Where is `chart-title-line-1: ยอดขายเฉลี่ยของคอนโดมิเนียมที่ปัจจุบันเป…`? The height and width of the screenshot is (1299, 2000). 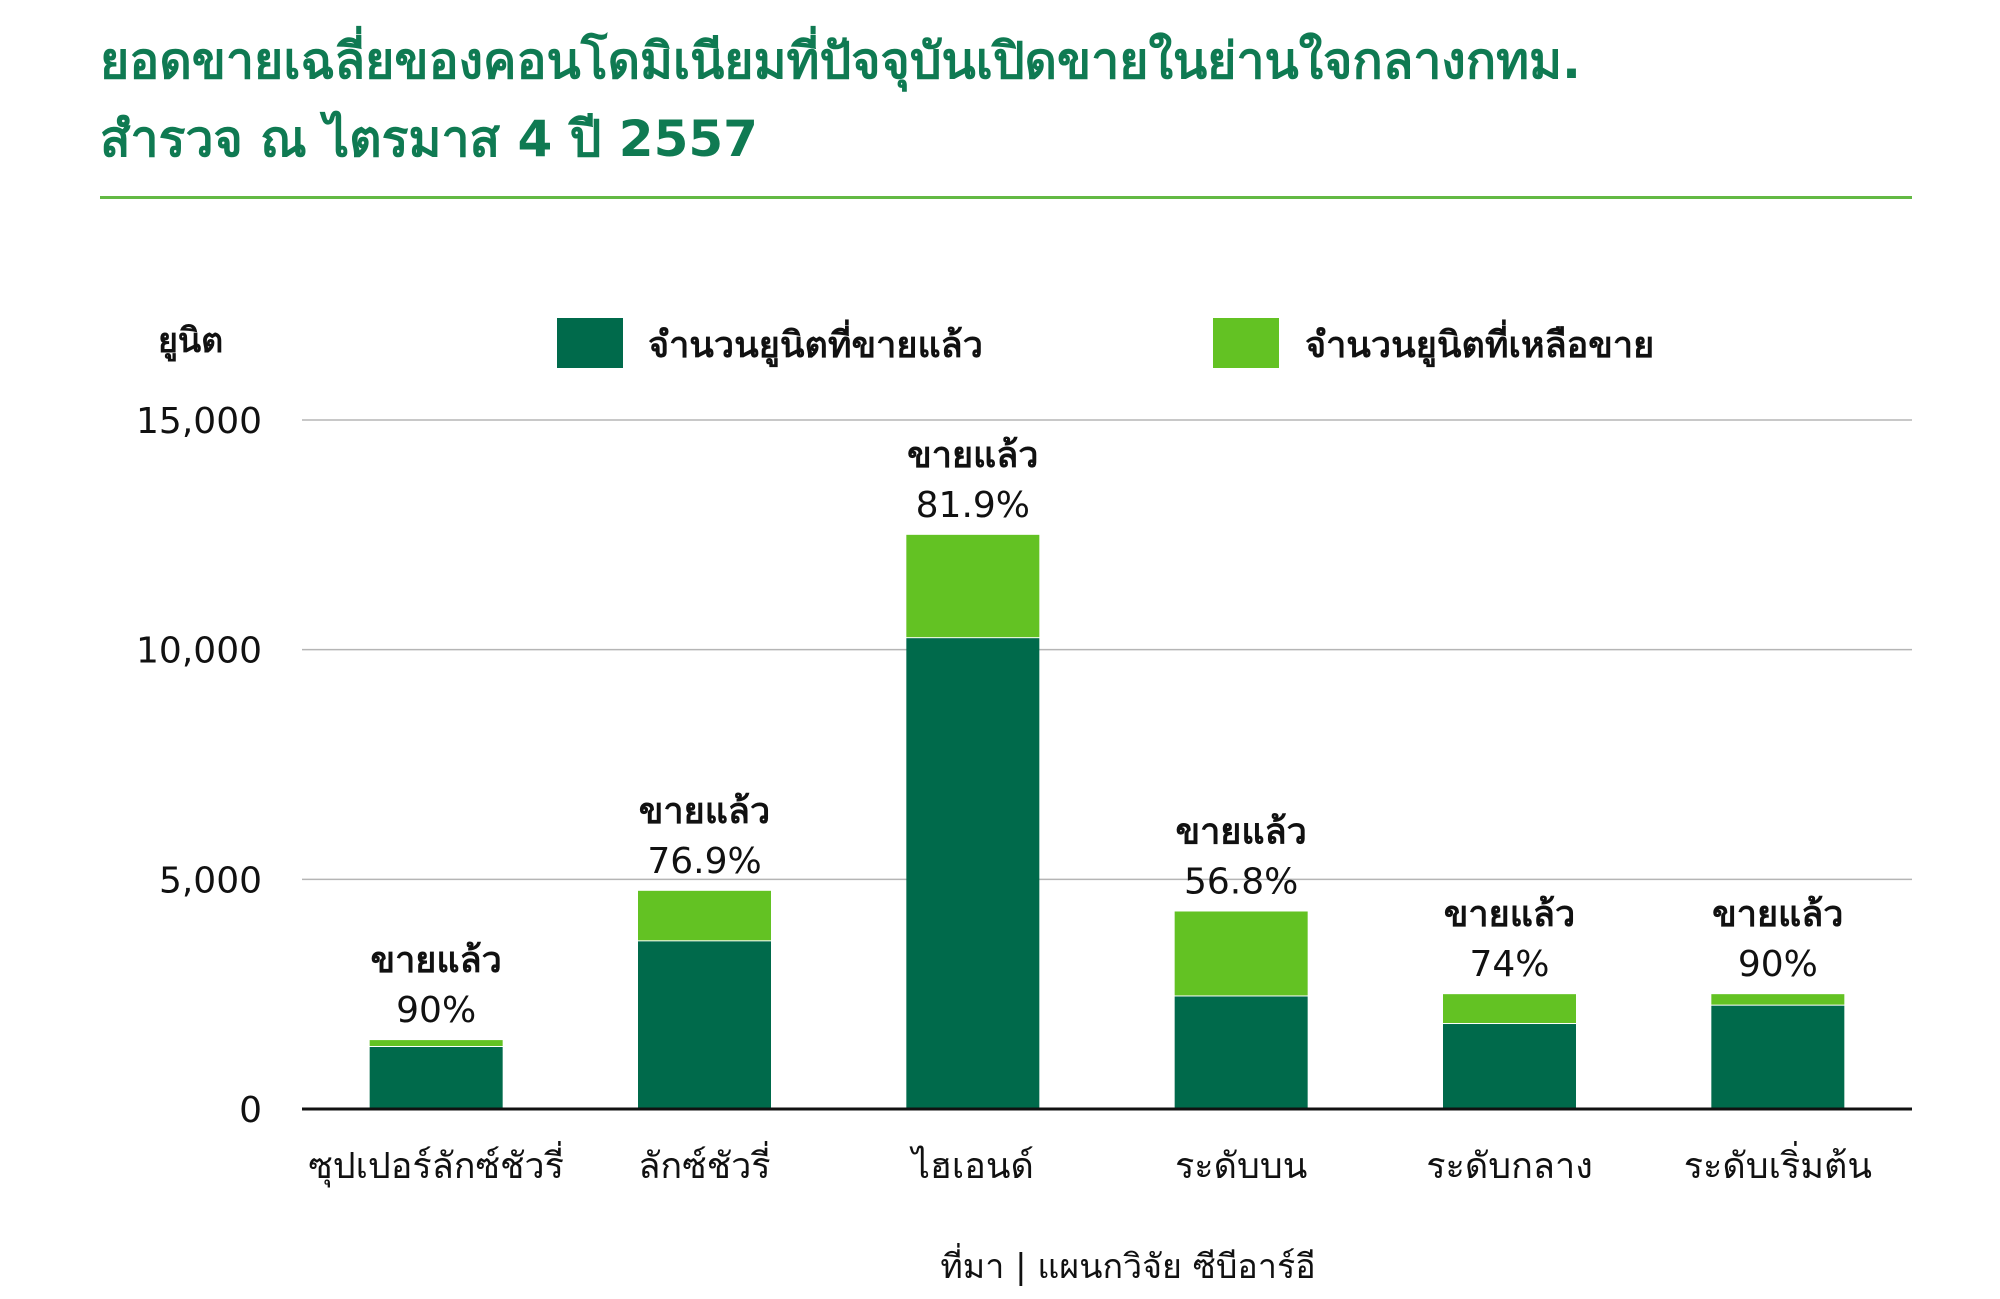 chart-title-line-1: ยอดขายเฉลี่ยของคอนโดมิเนียมที่ปัจจุบันเป… is located at coordinates (841, 61).